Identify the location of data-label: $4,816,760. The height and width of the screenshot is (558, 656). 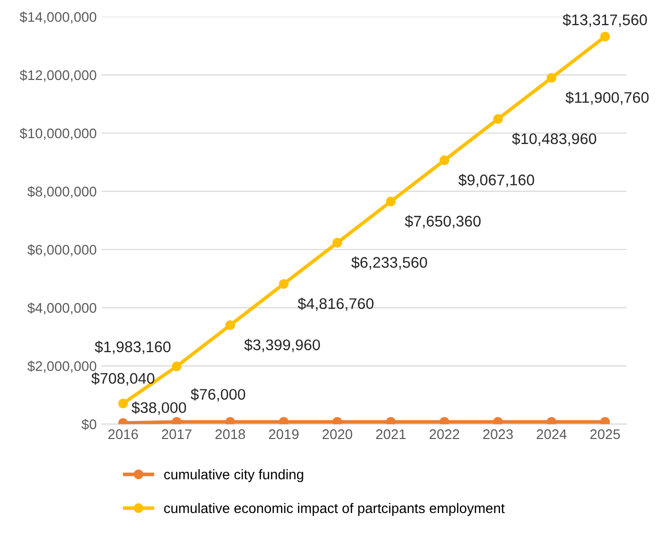
(336, 304).